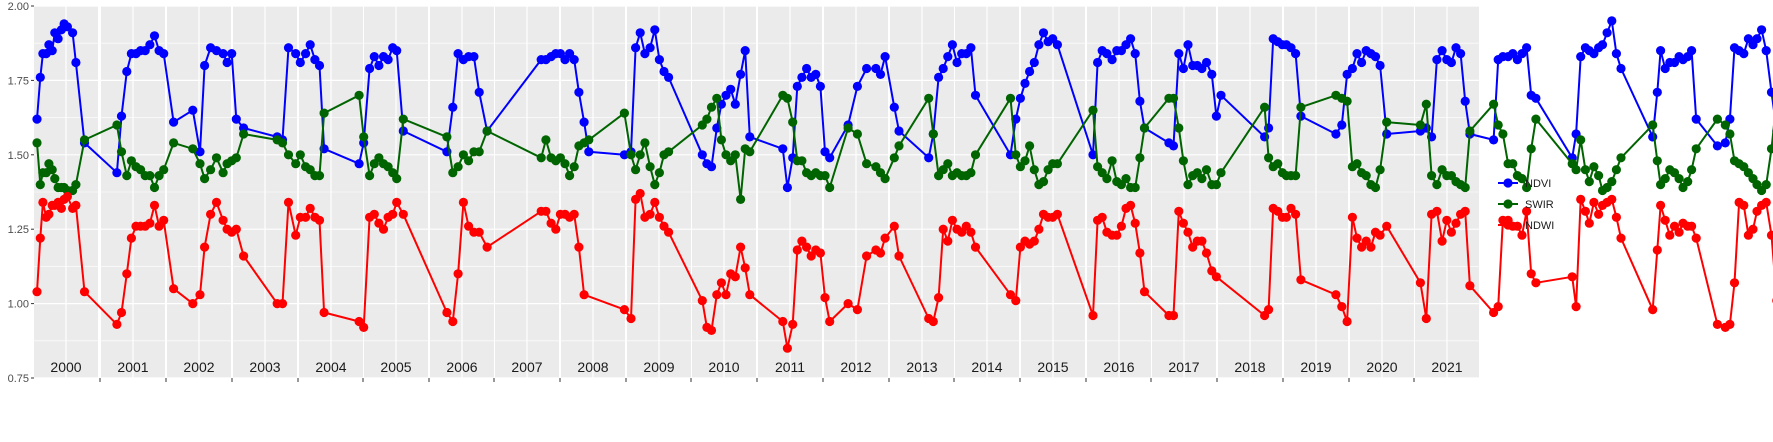 The width and height of the screenshot is (1773, 442). What do you see at coordinates (1315, 367) in the screenshot?
I see `year-label-2019: 2019` at bounding box center [1315, 367].